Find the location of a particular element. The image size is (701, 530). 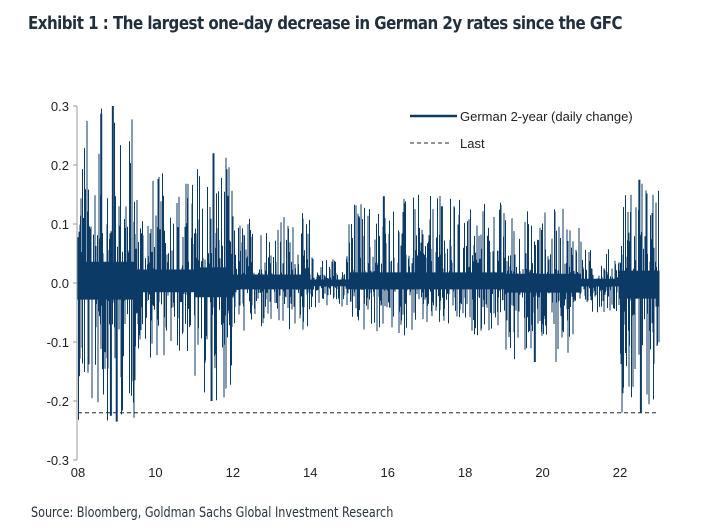

legend-label-last: Last is located at coordinates (472, 143).